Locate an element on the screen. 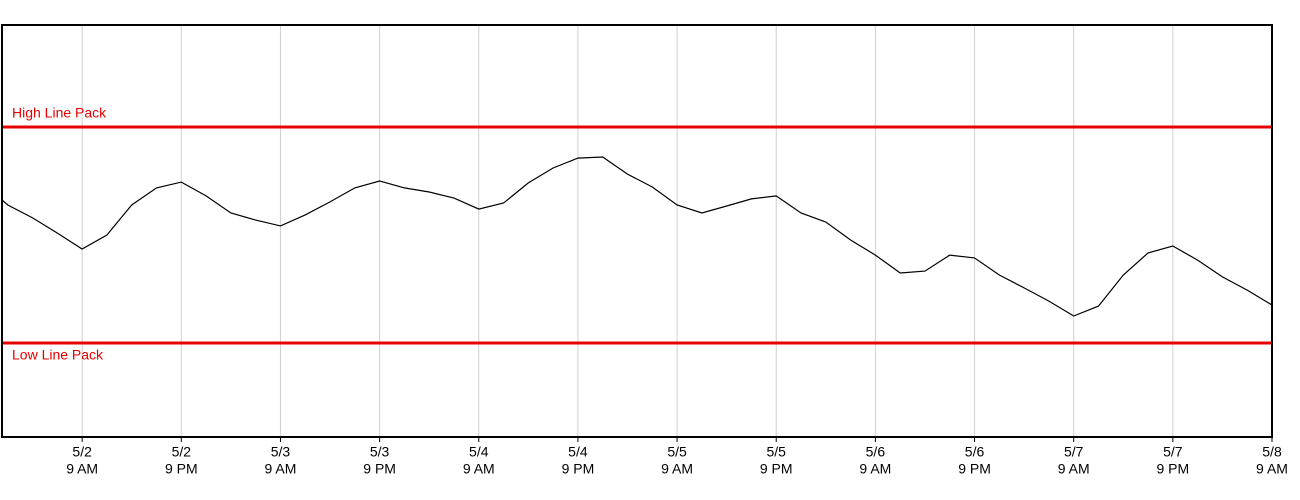 The width and height of the screenshot is (1300, 500). x-tick-label: 5/8 is located at coordinates (1272, 452).